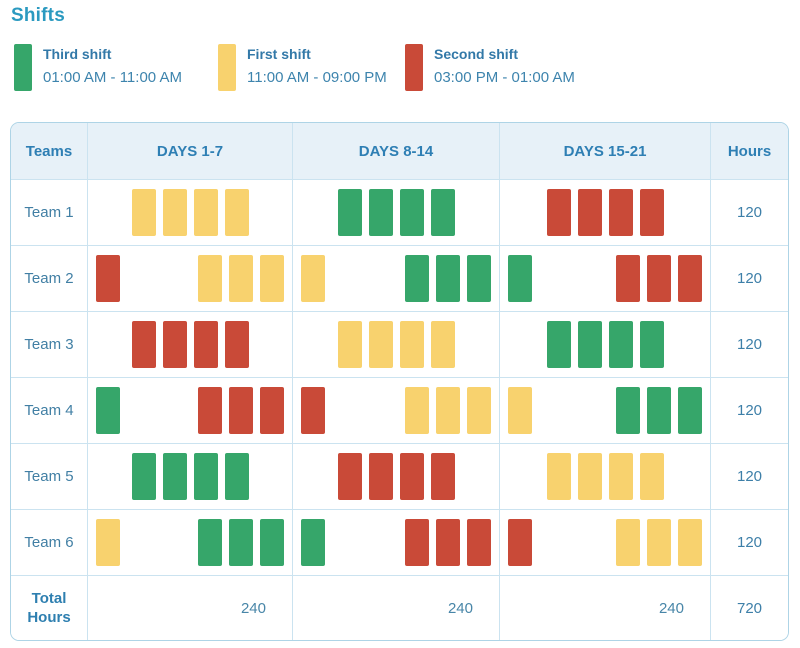 This screenshot has width=800, height=648. What do you see at coordinates (317, 77) in the screenshot?
I see `legend-time: 11:00 AM - 09:00 PM` at bounding box center [317, 77].